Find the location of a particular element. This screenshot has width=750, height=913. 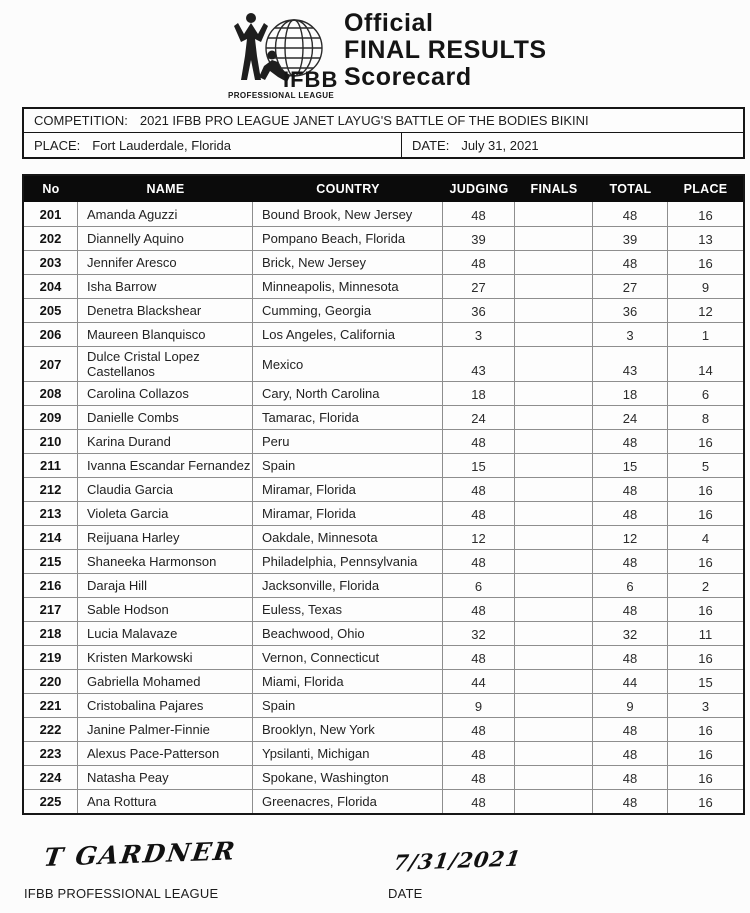

total-score: 44 is located at coordinates (630, 681).